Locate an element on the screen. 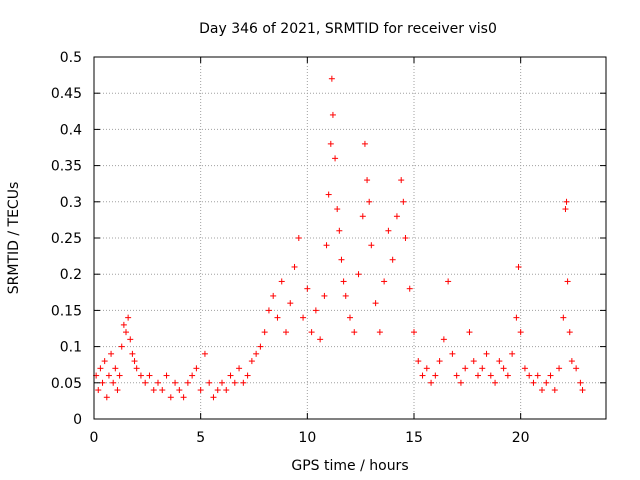  y-axis-label: SRMTID / TECUs is located at coordinates (14, 238).